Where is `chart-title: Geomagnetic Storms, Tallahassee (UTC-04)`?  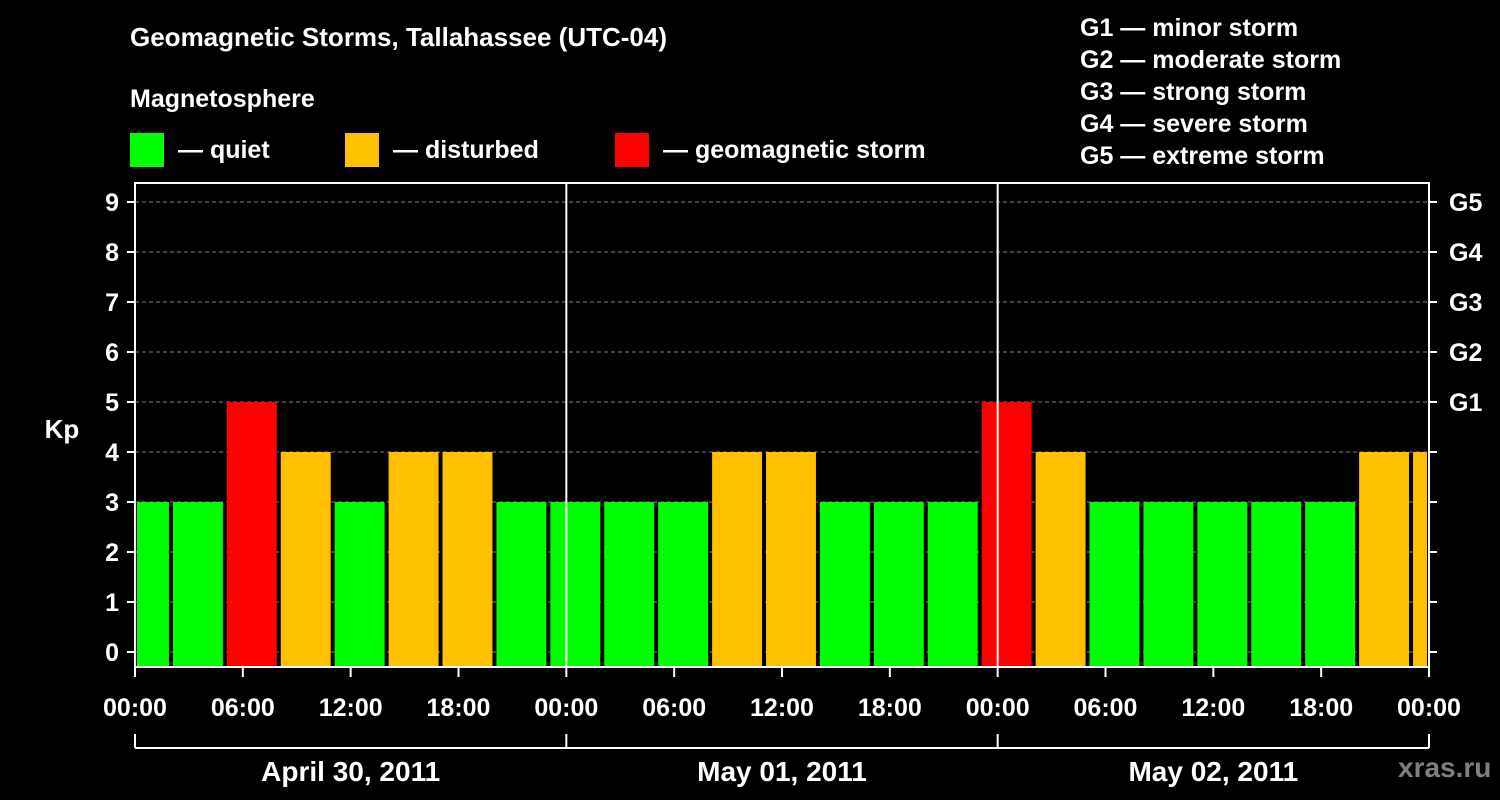
chart-title: Geomagnetic Storms, Tallahassee (UTC-04) is located at coordinates (399, 37).